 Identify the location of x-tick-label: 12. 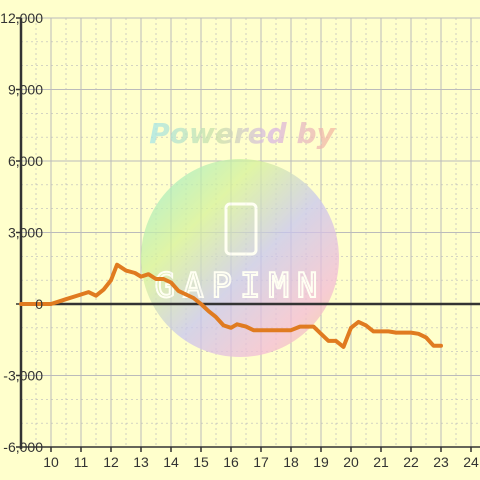
(111, 462).